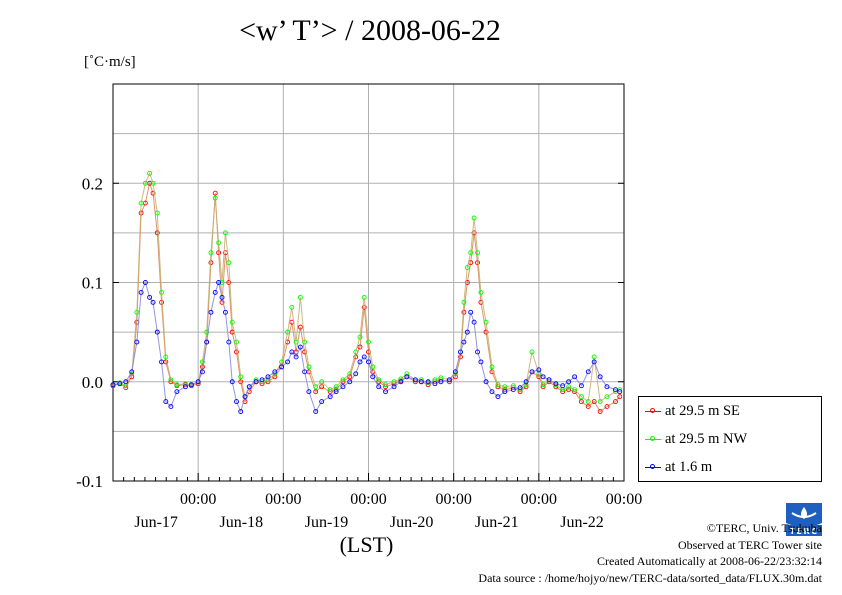  Describe the element at coordinates (582, 522) in the screenshot. I see `x-tick-date-label: Jun-22` at that location.